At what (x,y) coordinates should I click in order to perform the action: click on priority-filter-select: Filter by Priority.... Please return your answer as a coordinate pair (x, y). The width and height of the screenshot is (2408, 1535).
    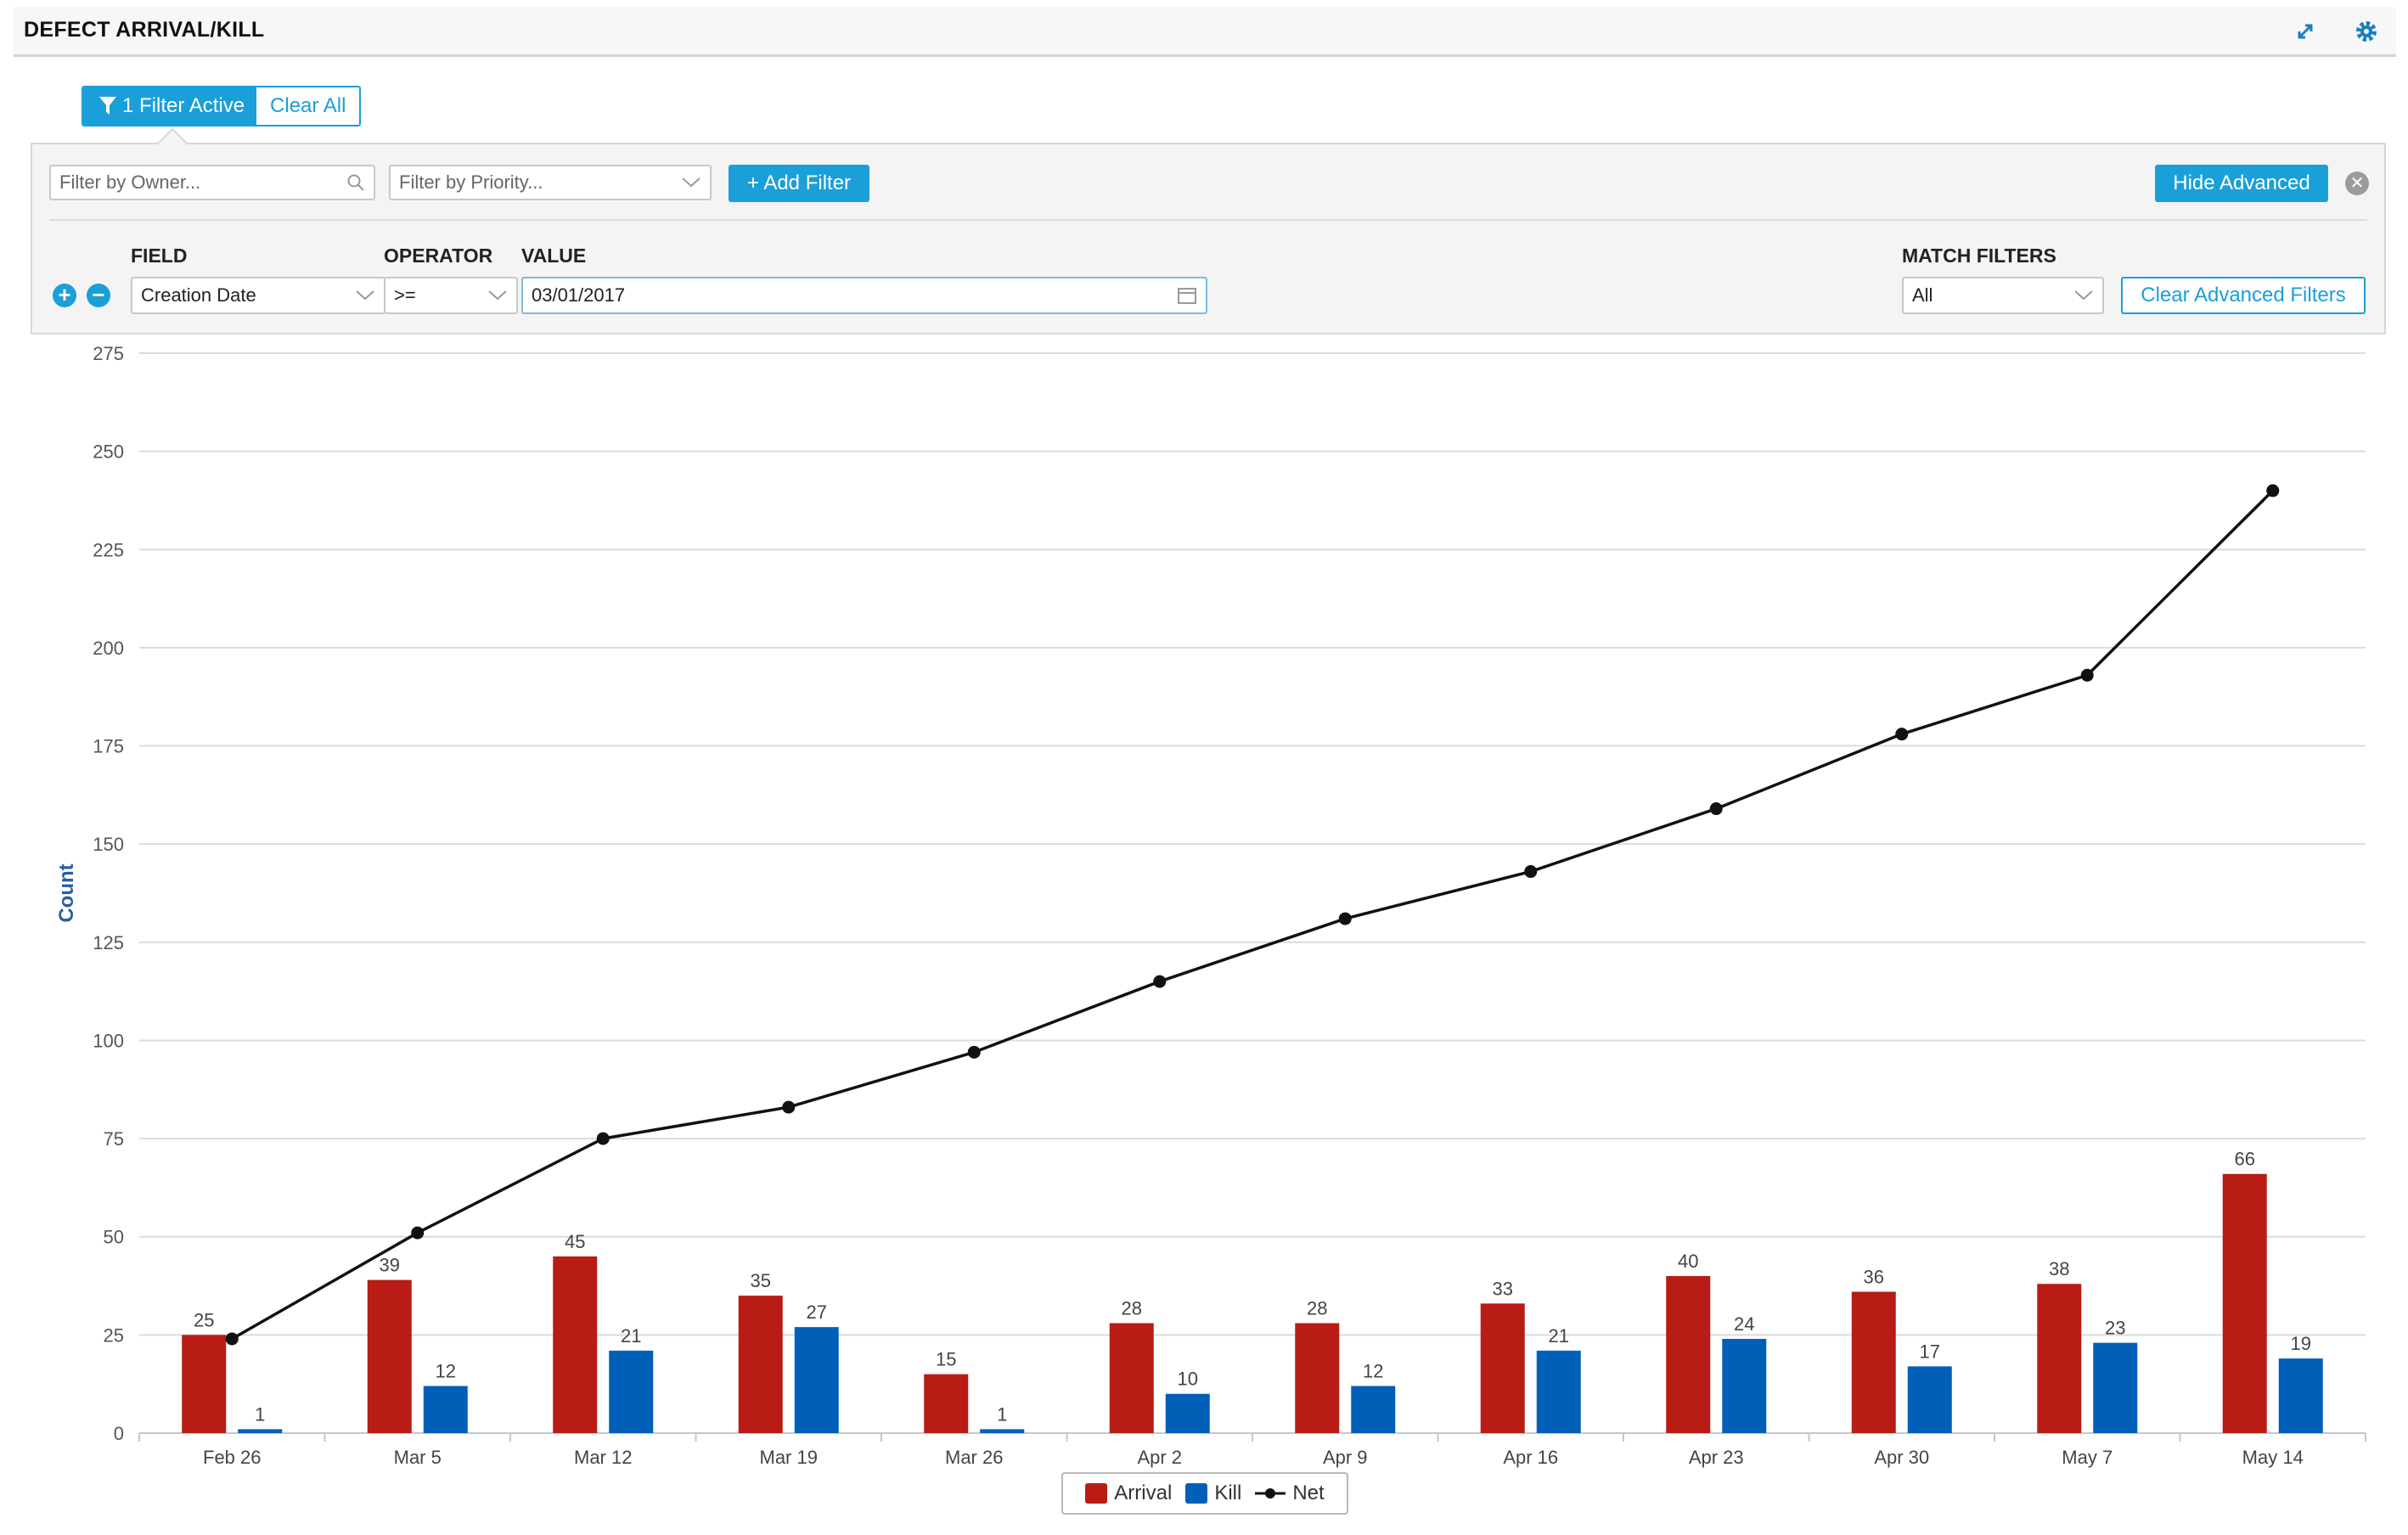
    Looking at the image, I should click on (550, 182).